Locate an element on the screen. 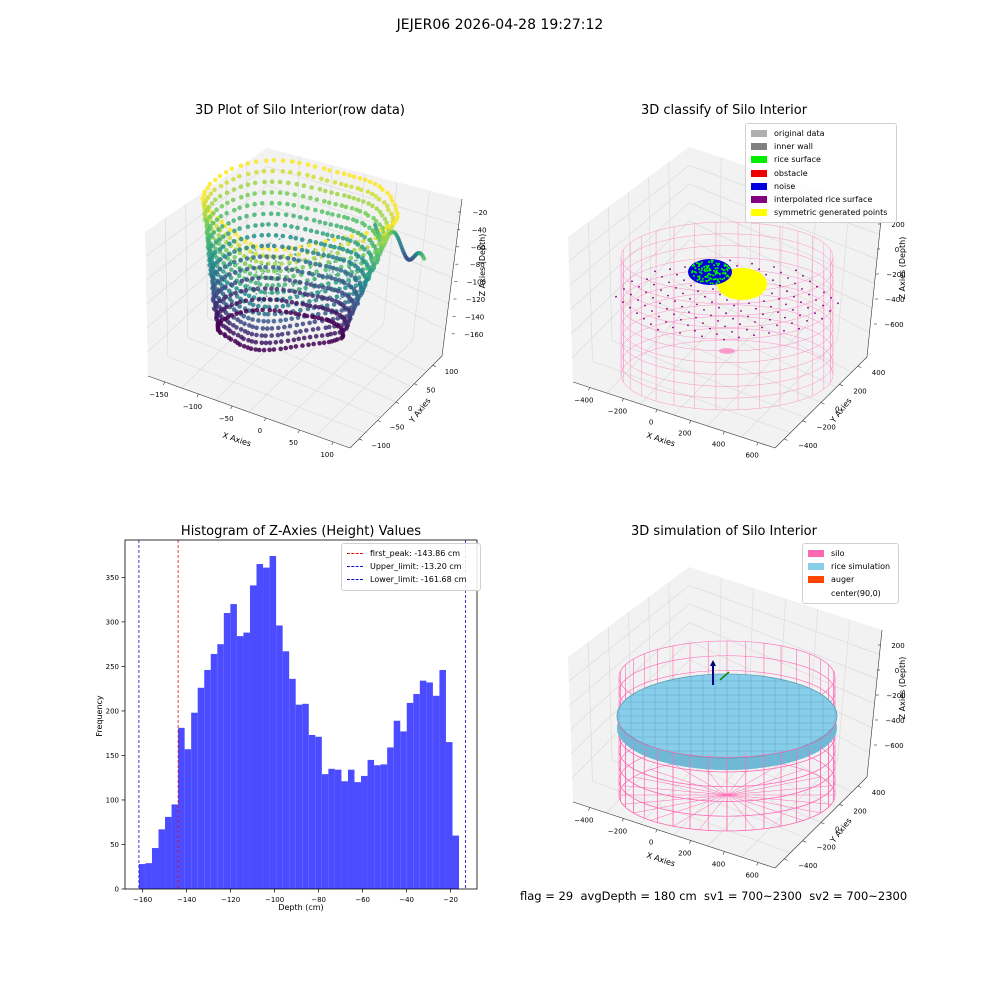 This screenshot has width=1000, height=1000. raw-z-tick-label: −100 is located at coordinates (476, 283).